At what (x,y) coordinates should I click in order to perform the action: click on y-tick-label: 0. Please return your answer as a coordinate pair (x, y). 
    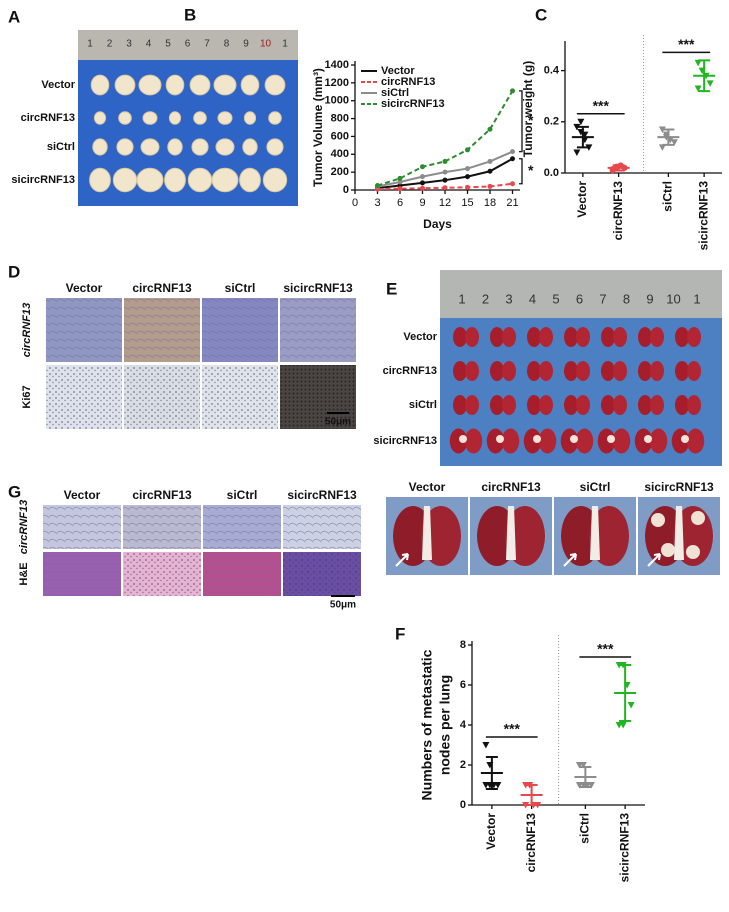
    Looking at the image, I should click on (463, 805).